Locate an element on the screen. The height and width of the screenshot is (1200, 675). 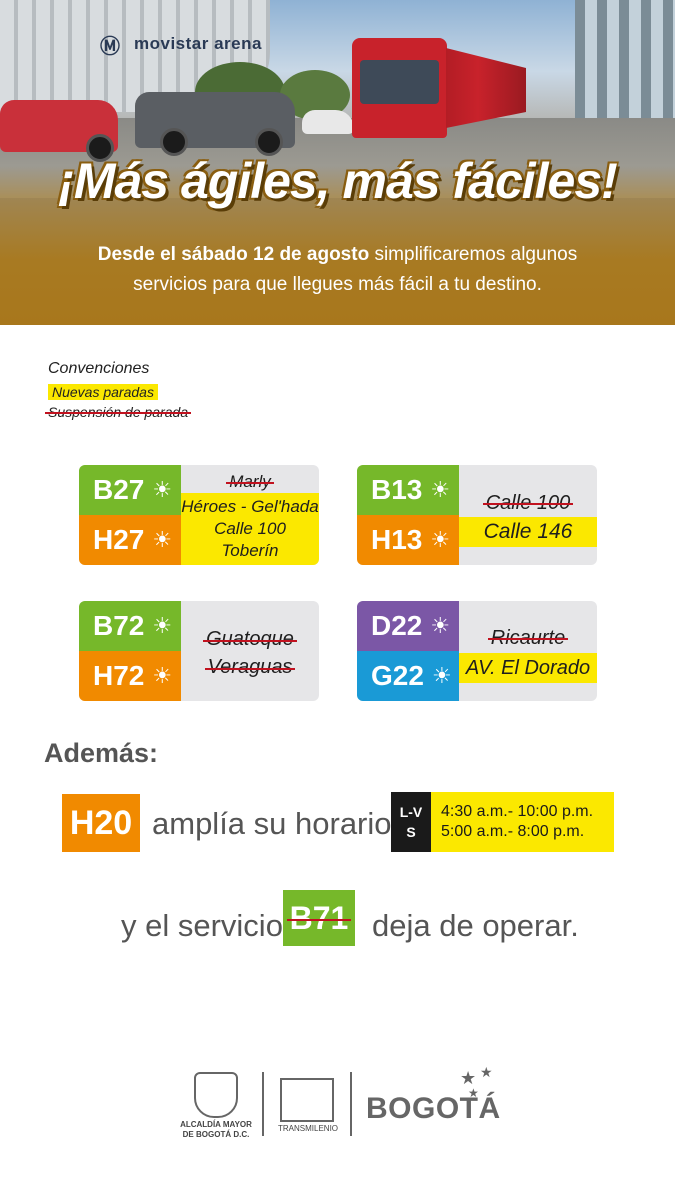
route-code: H72 is located at coordinates (119, 675).